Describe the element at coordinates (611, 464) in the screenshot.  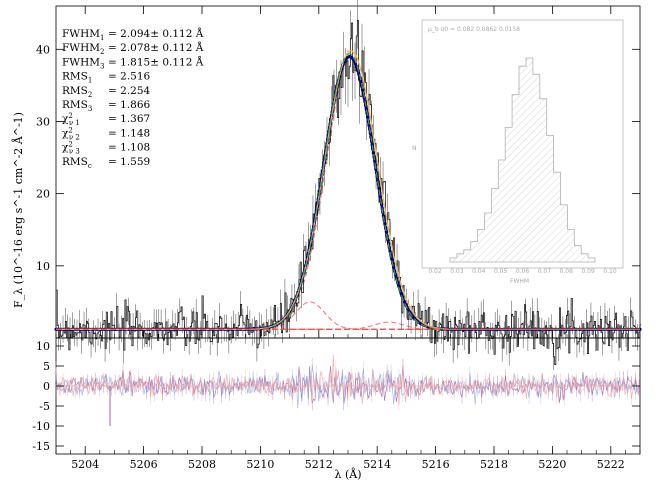
I see `x-tick-label: 5222` at that location.